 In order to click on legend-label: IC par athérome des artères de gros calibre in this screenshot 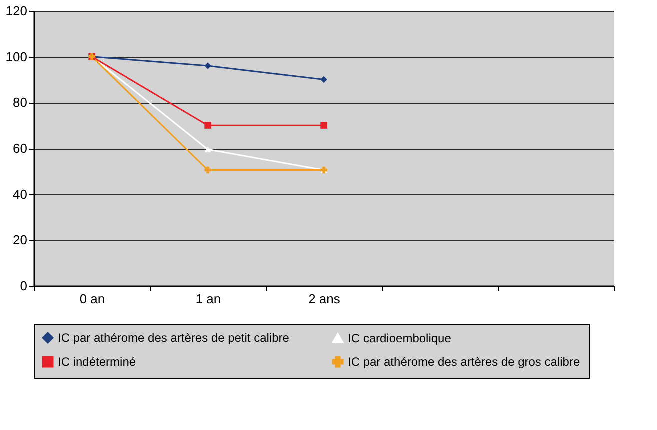, I will do `click(464, 362)`.